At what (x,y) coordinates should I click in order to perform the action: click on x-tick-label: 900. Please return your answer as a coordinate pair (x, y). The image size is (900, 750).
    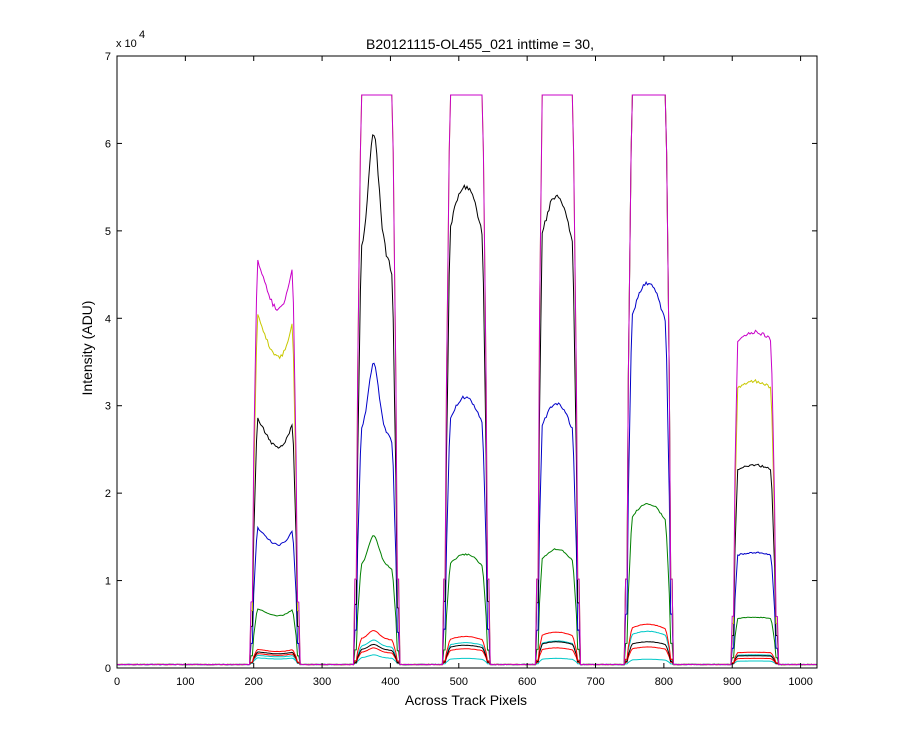
    Looking at the image, I should click on (732, 682).